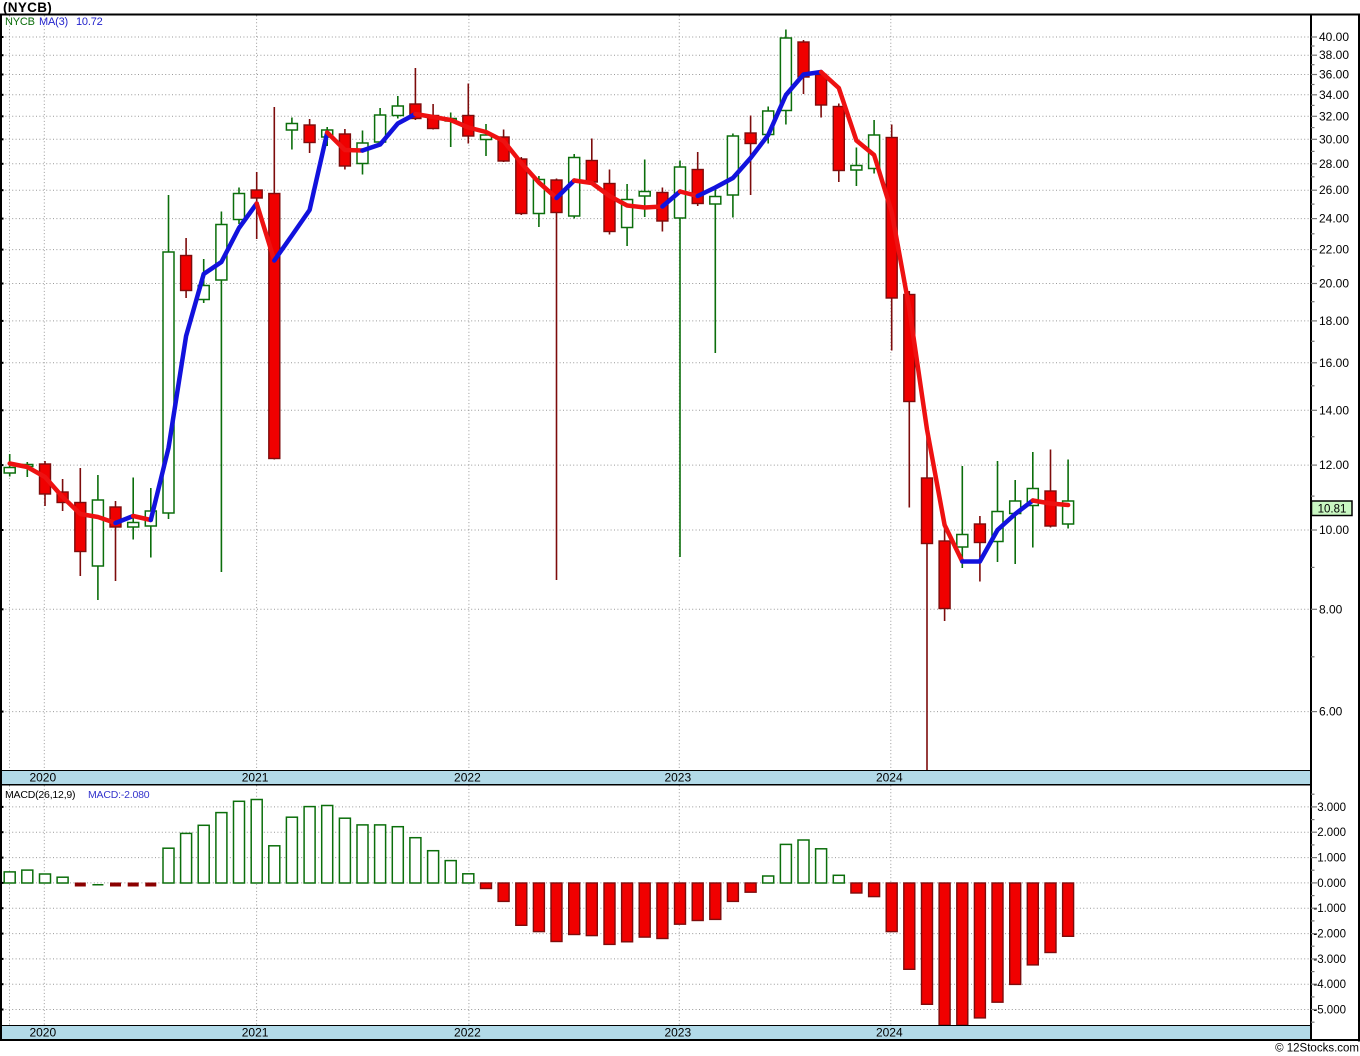 The height and width of the screenshot is (1056, 1360). Describe the element at coordinates (1331, 833) in the screenshot. I see `svg-text: 2.000` at that location.